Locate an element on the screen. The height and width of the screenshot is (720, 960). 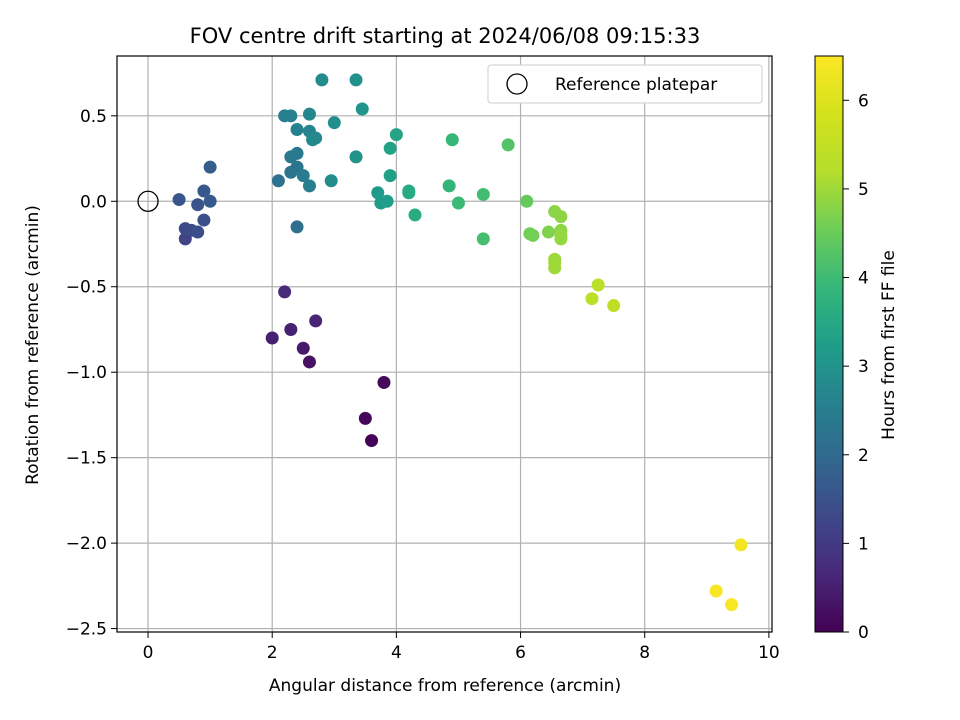
legend: Reference platepar is located at coordinates (625, 84).